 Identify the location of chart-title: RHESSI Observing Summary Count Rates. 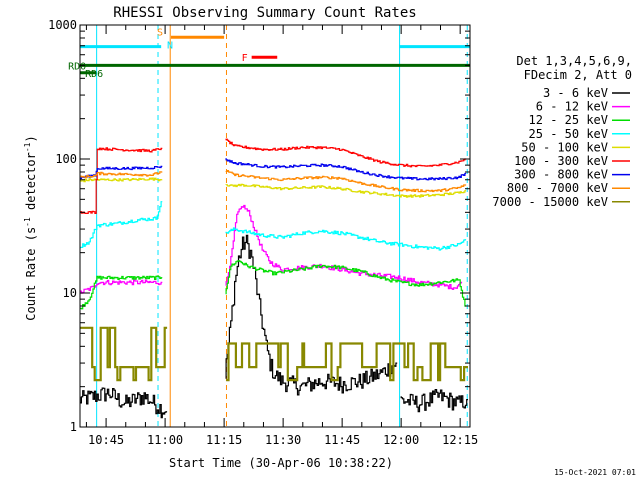
(264, 13).